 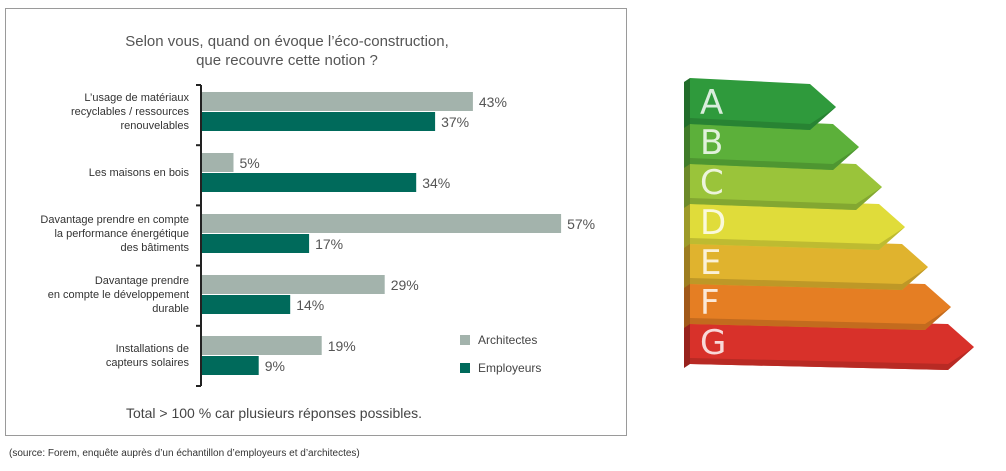 What do you see at coordinates (507, 340) in the screenshot?
I see `legend-label: Architectes` at bounding box center [507, 340].